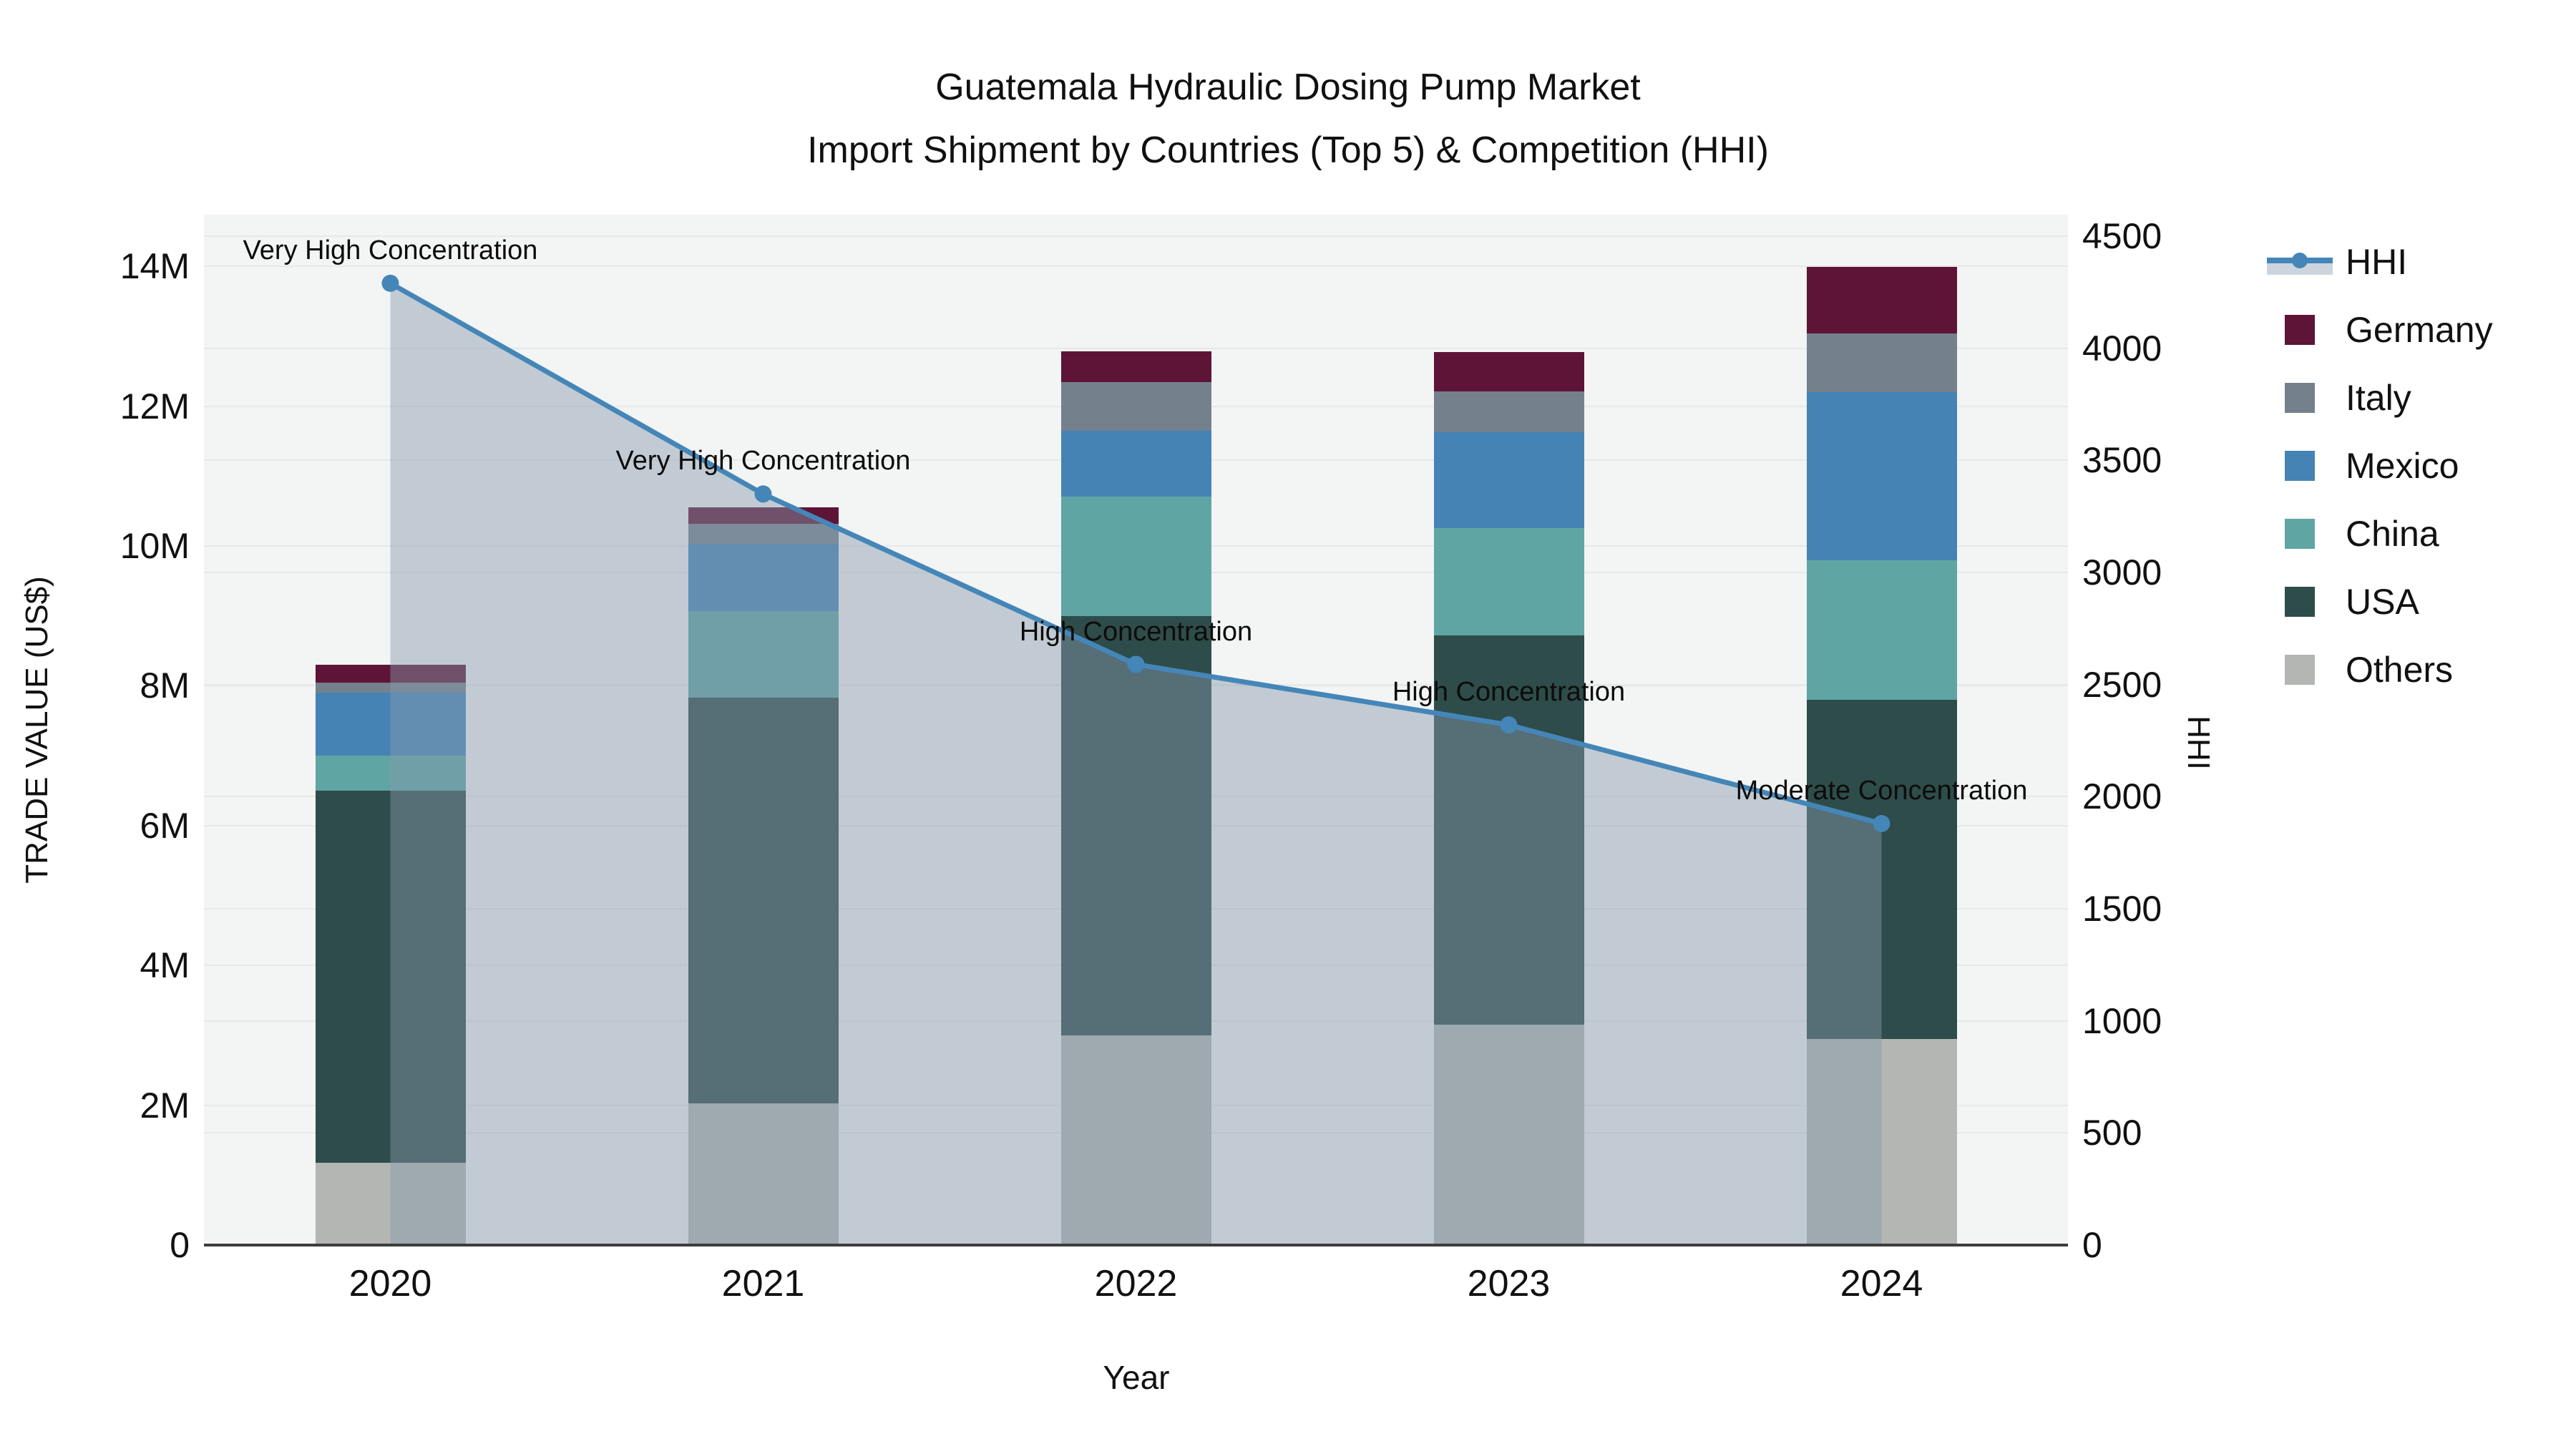 The width and height of the screenshot is (2576, 1449). What do you see at coordinates (1135, 1140) in the screenshot?
I see `bar-2022-others` at bounding box center [1135, 1140].